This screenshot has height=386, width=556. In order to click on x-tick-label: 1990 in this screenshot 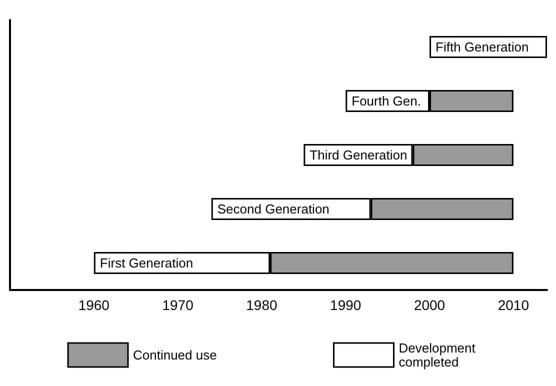, I will do `click(346, 305)`.